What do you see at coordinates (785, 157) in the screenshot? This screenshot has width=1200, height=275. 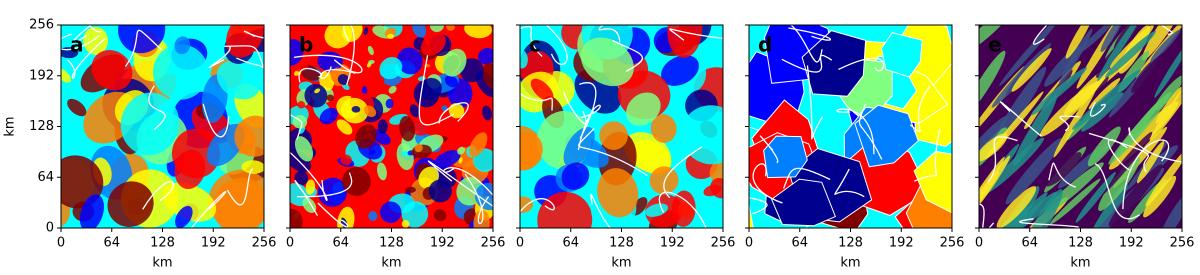 I see `segment` at bounding box center [785, 157].